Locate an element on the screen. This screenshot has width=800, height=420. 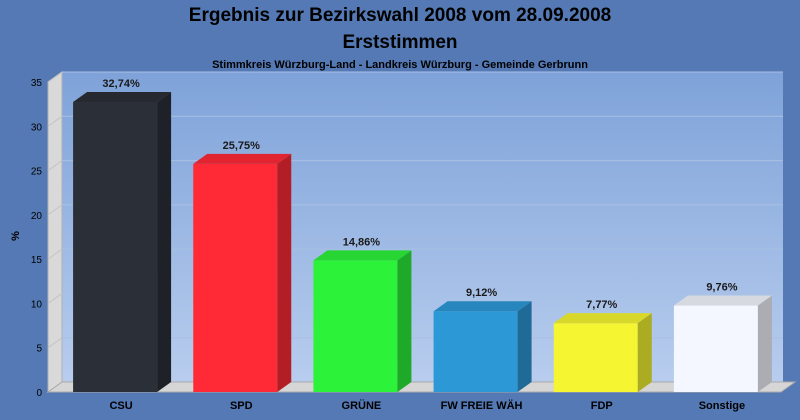
x-axis: CSU SPD GRÜNE FW FREIE WÄH FDP Sonstige is located at coordinates (427, 405).